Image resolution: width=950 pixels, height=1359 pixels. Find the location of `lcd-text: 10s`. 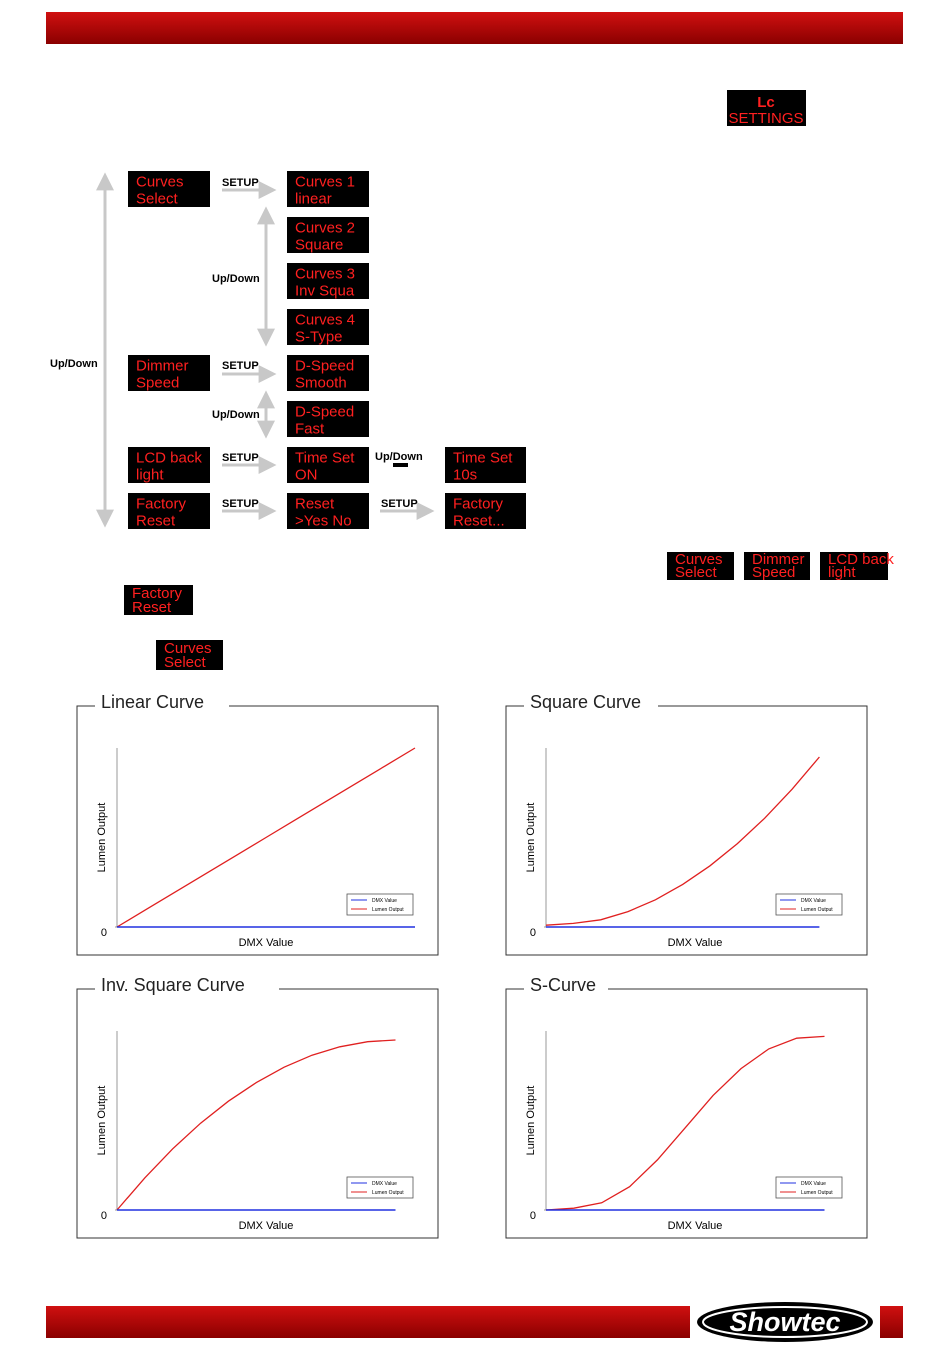

lcd-text: 10s is located at coordinates (465, 474).